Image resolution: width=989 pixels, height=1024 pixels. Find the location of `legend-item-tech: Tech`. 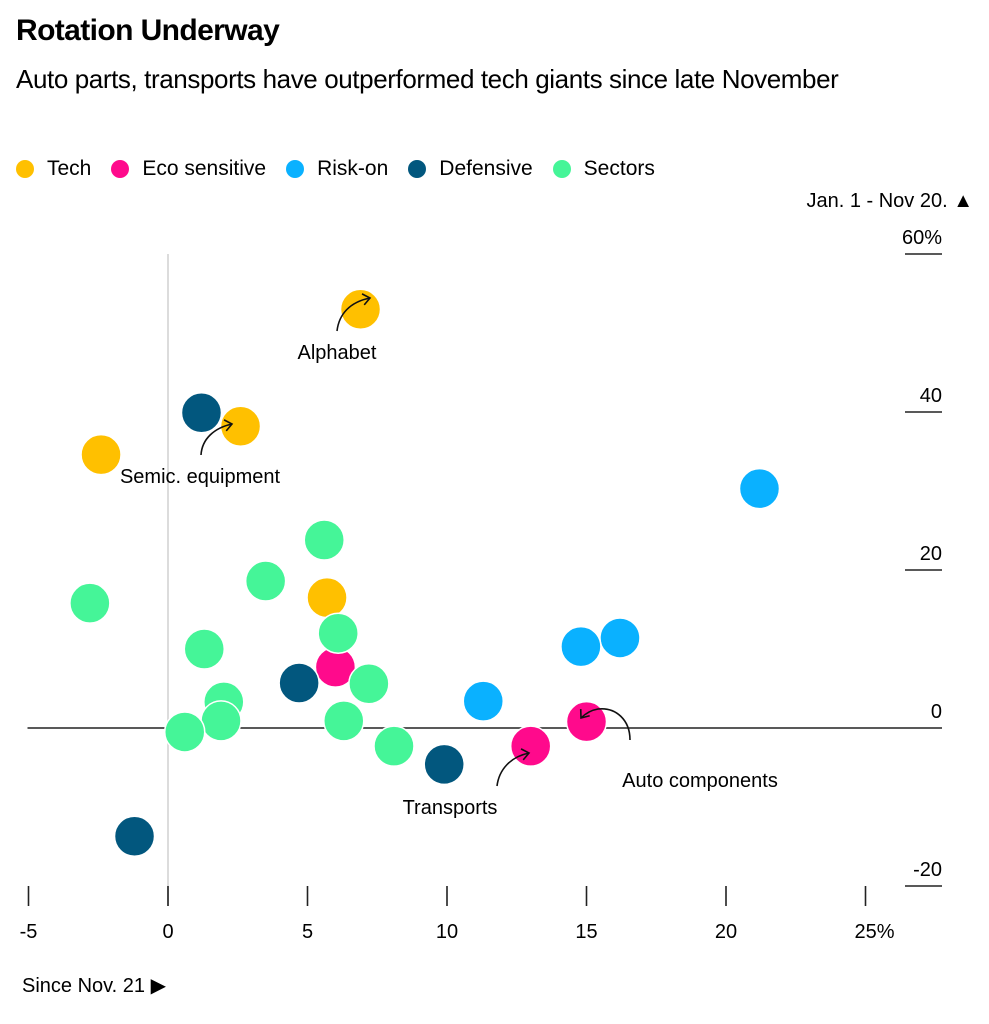

legend-item-tech: Tech is located at coordinates (53, 169).